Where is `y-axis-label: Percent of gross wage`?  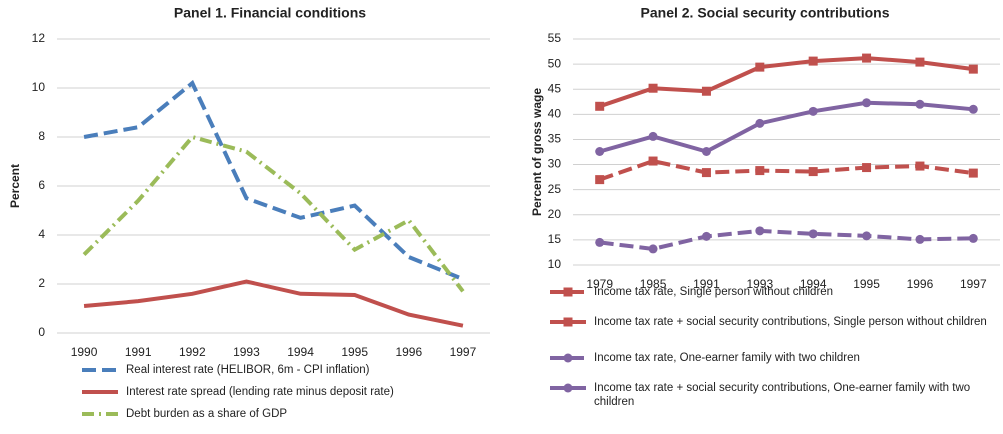 y-axis-label: Percent of gross wage is located at coordinates (537, 152).